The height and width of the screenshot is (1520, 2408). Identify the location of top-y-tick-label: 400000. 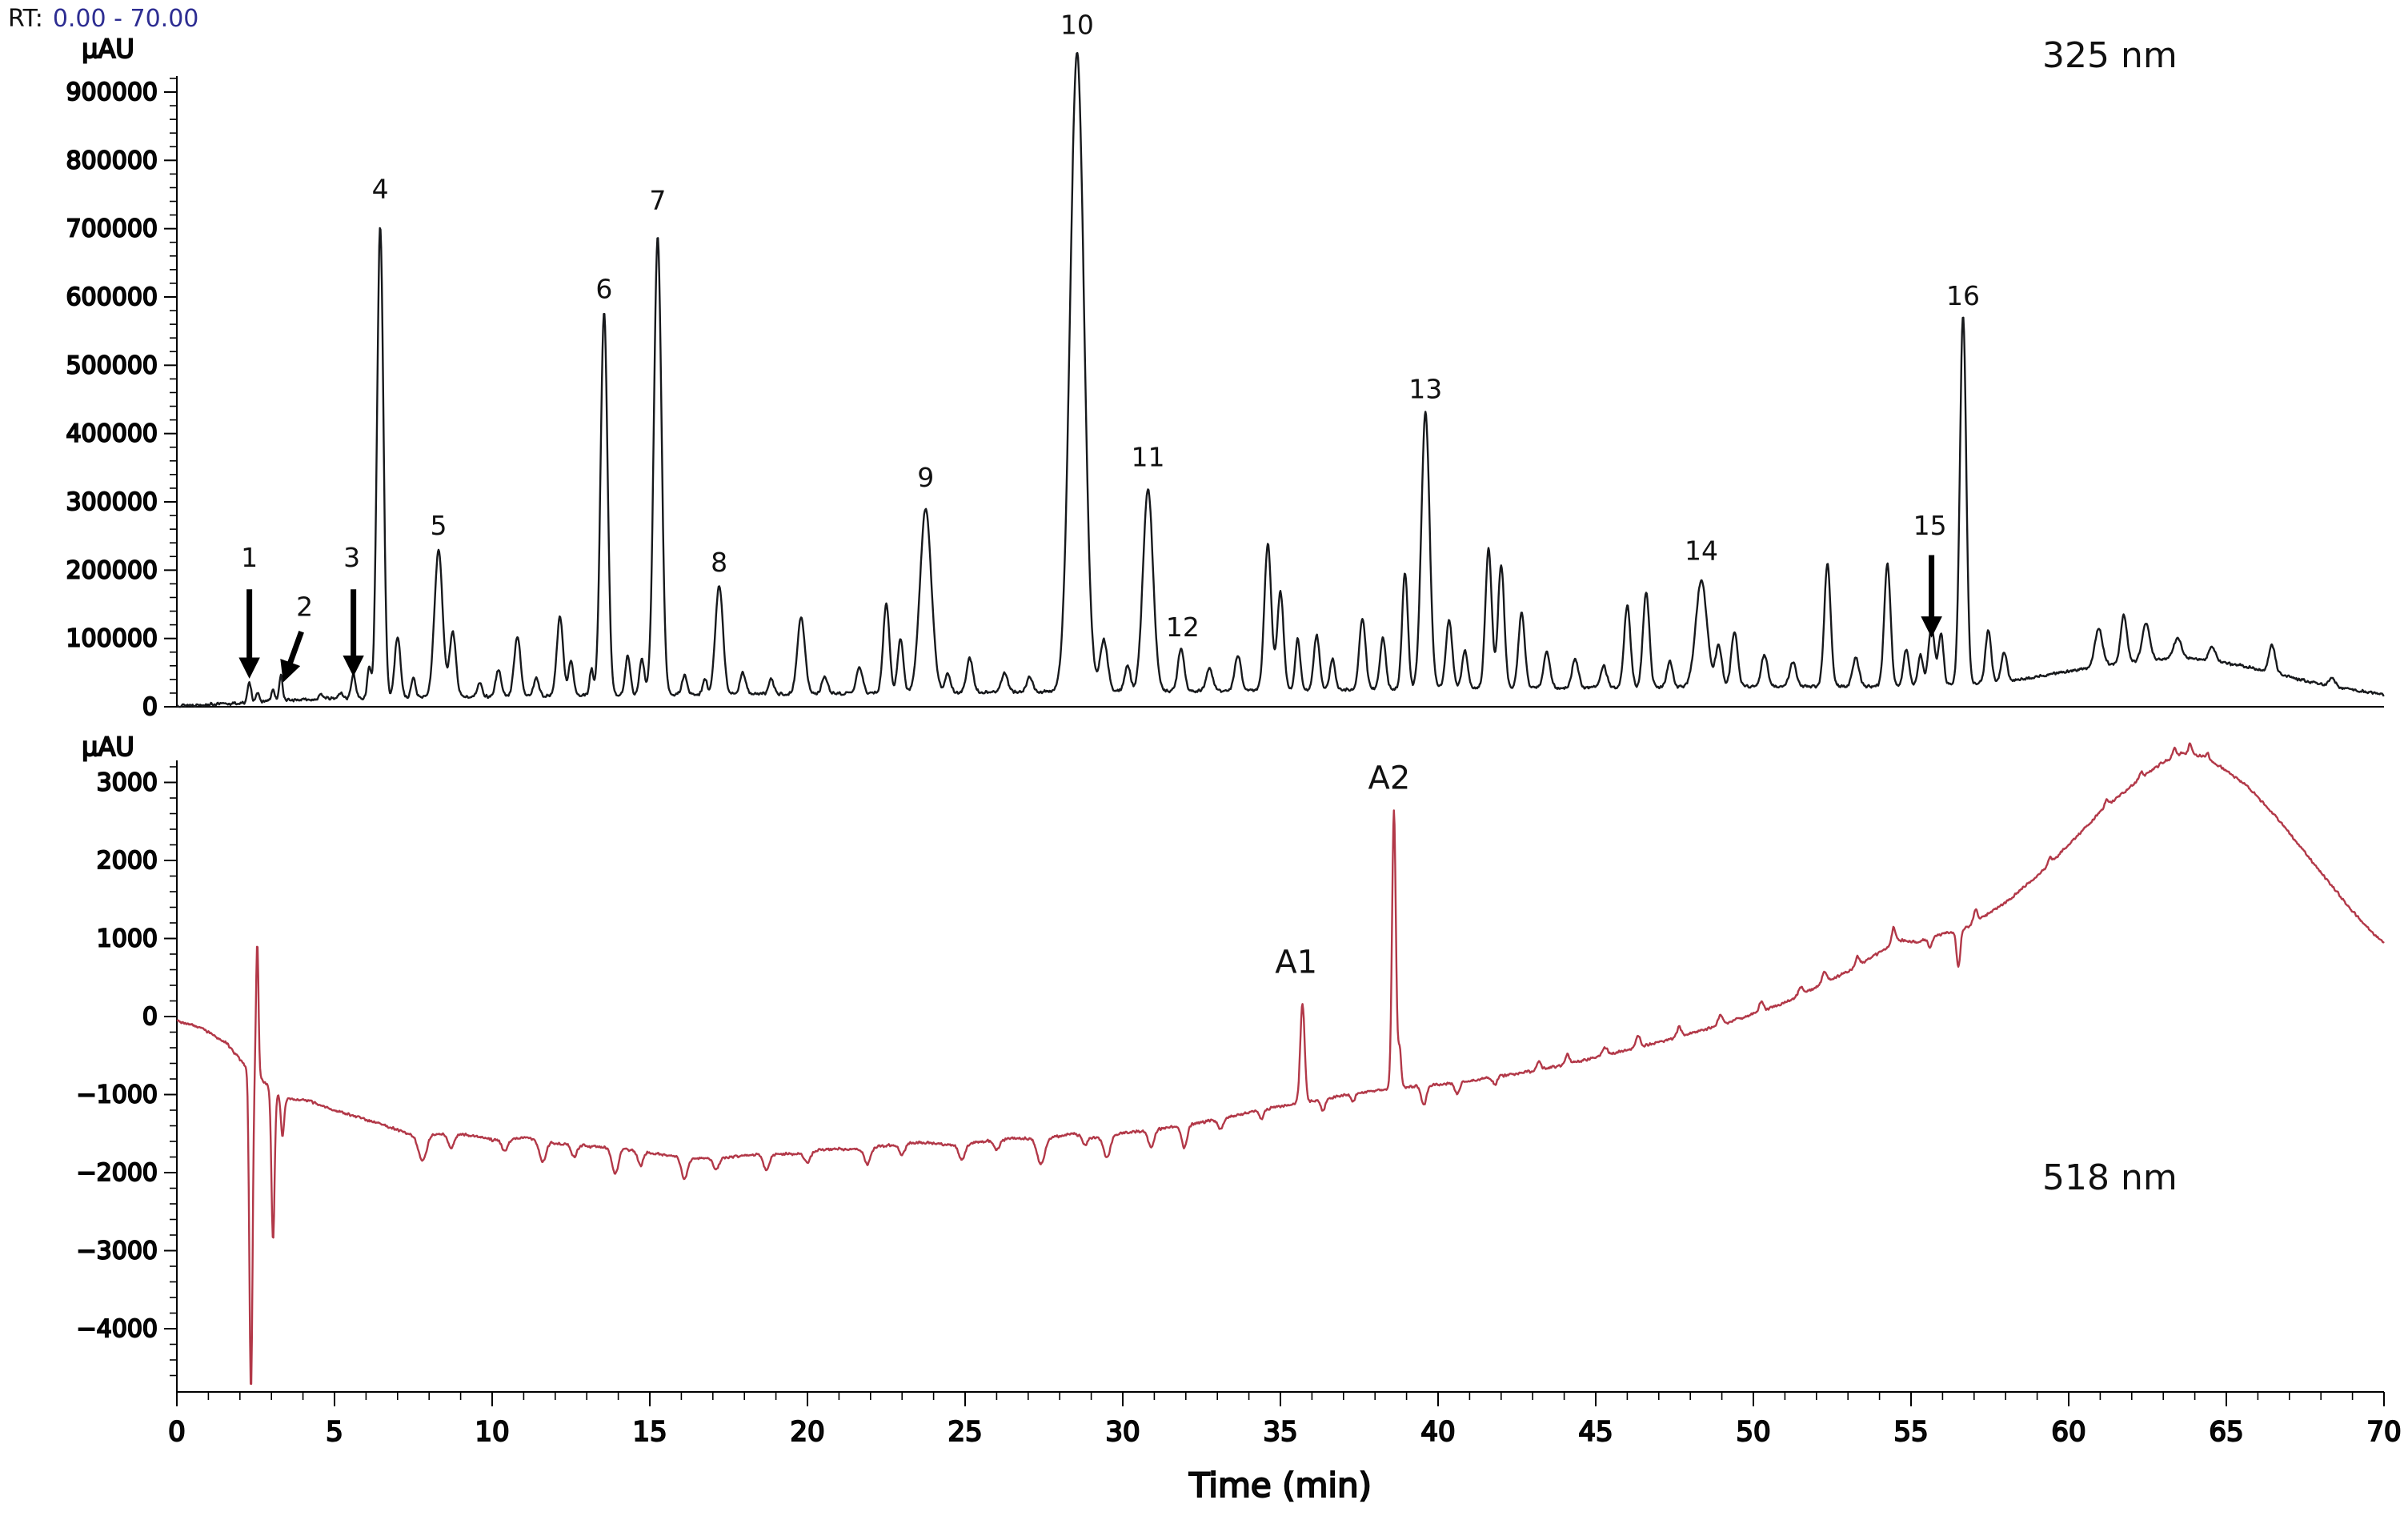
(112, 434).